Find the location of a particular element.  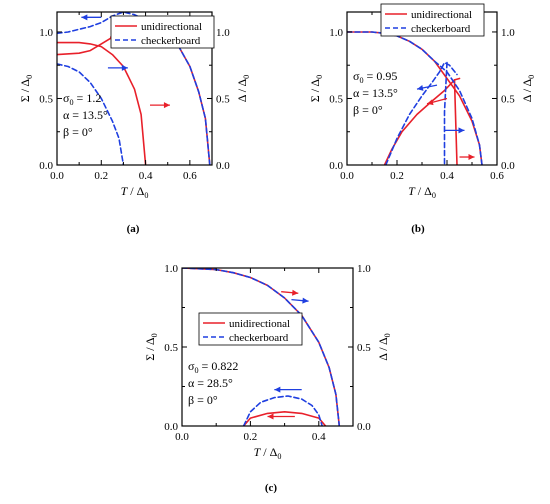

parameter-annotation: σ0 = 0.95 is located at coordinates (375, 77).